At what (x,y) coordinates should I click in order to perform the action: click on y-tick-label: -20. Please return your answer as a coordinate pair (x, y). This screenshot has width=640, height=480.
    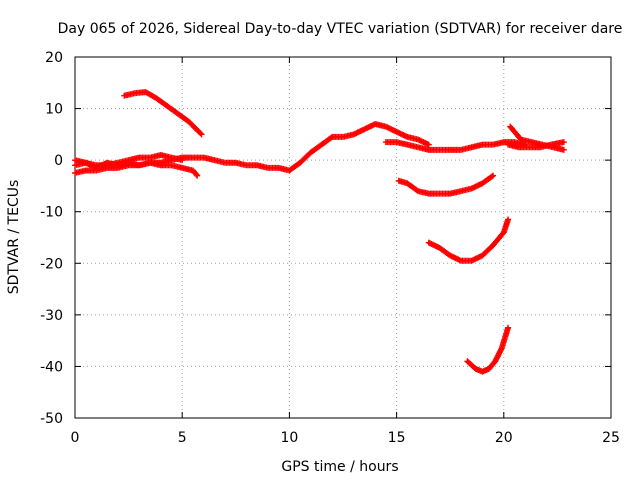
    Looking at the image, I should click on (51, 264).